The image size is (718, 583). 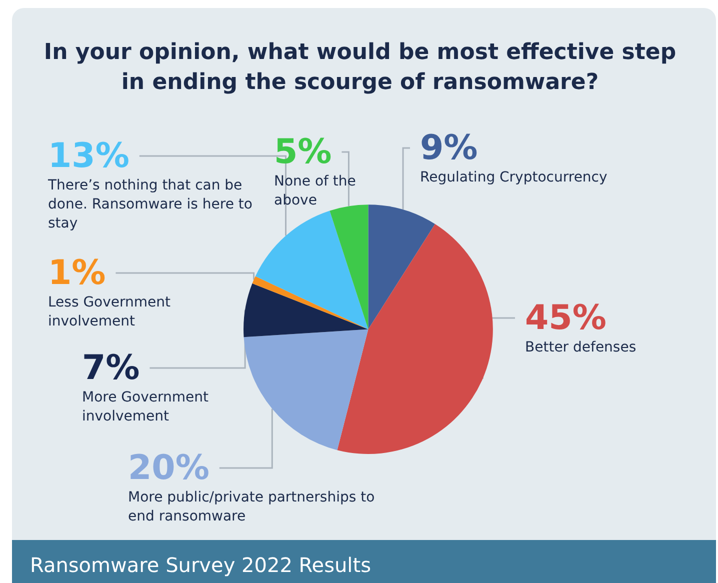 What do you see at coordinates (449, 148) in the screenshot?
I see `data-label: 9%` at bounding box center [449, 148].